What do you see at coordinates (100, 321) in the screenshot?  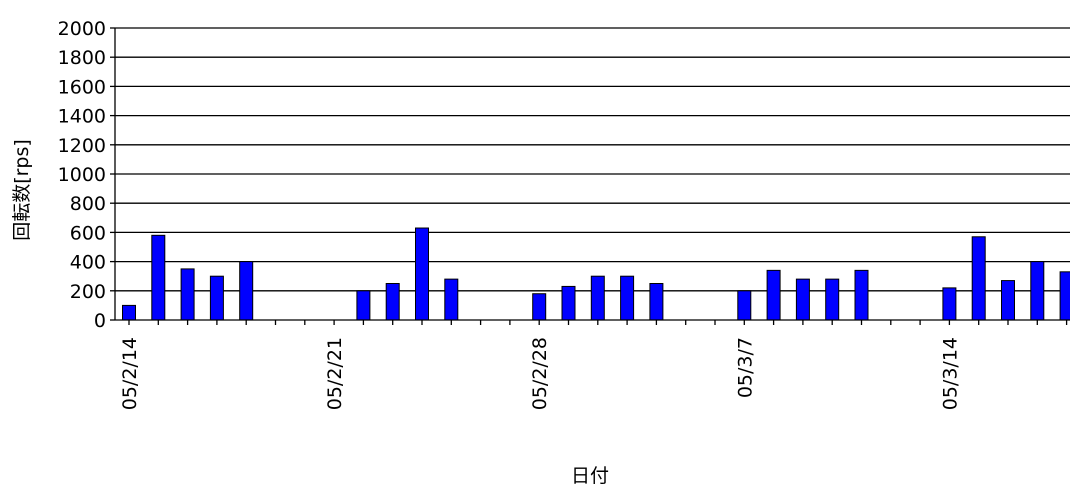 I see `y-tick-label: 0` at bounding box center [100, 321].